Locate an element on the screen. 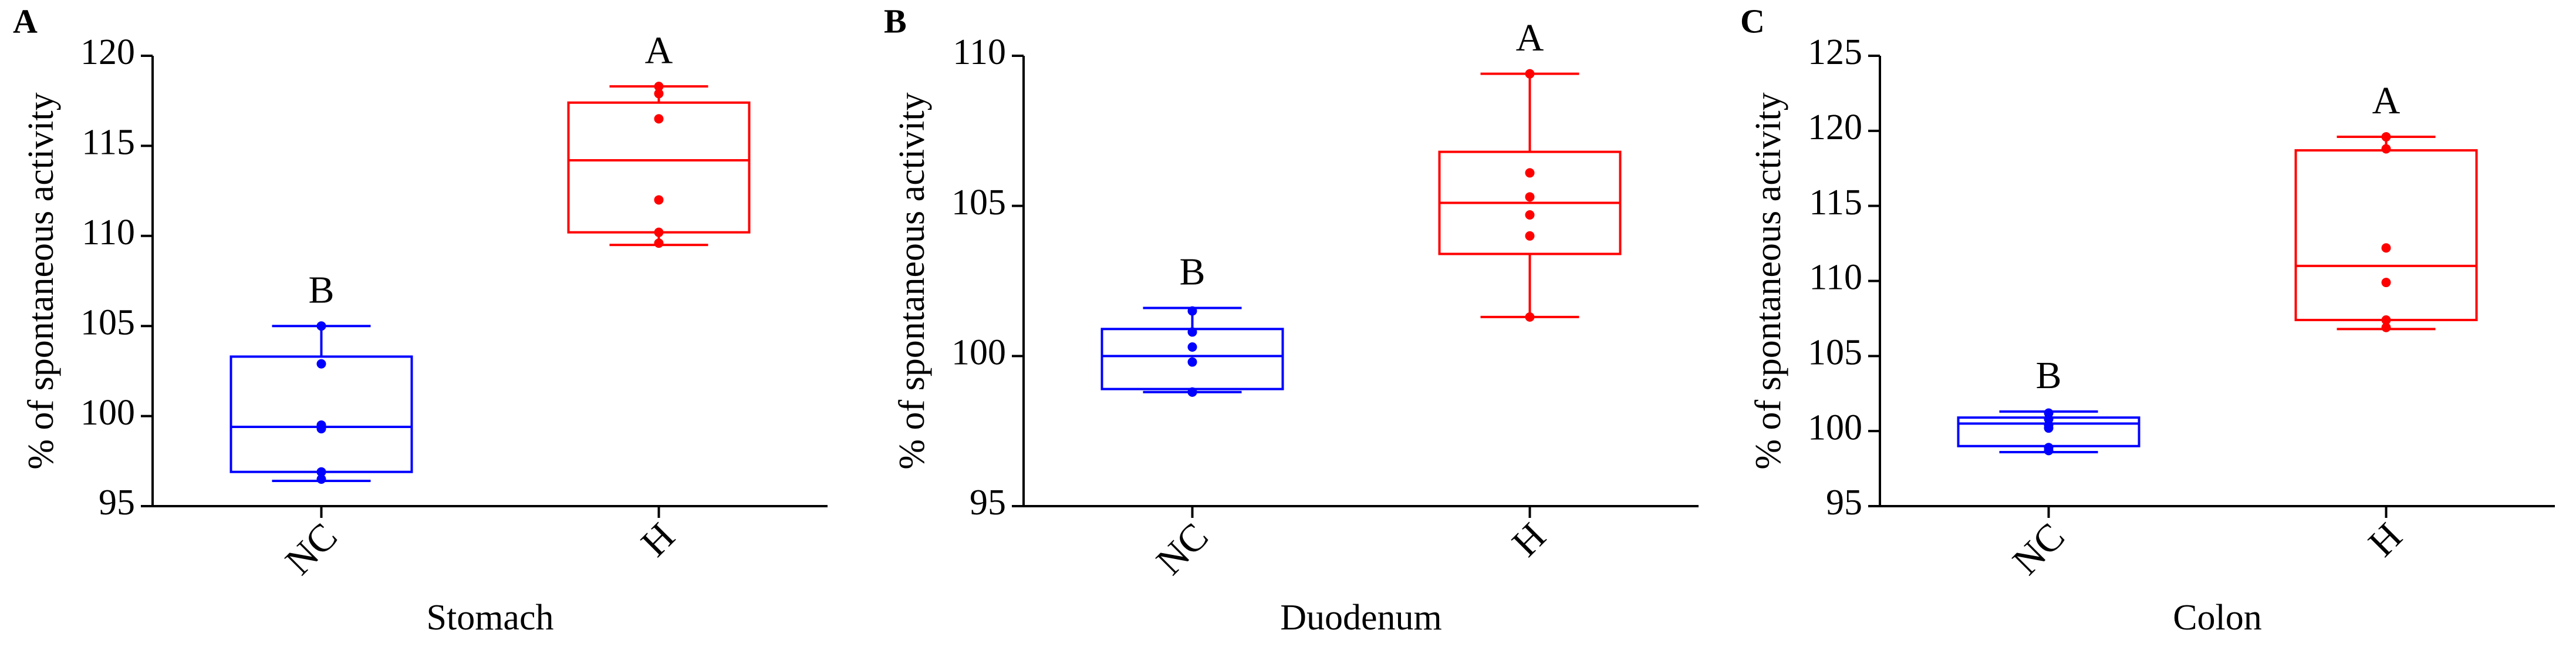 The width and height of the screenshot is (2576, 650). panel-label: C is located at coordinates (1753, 21).